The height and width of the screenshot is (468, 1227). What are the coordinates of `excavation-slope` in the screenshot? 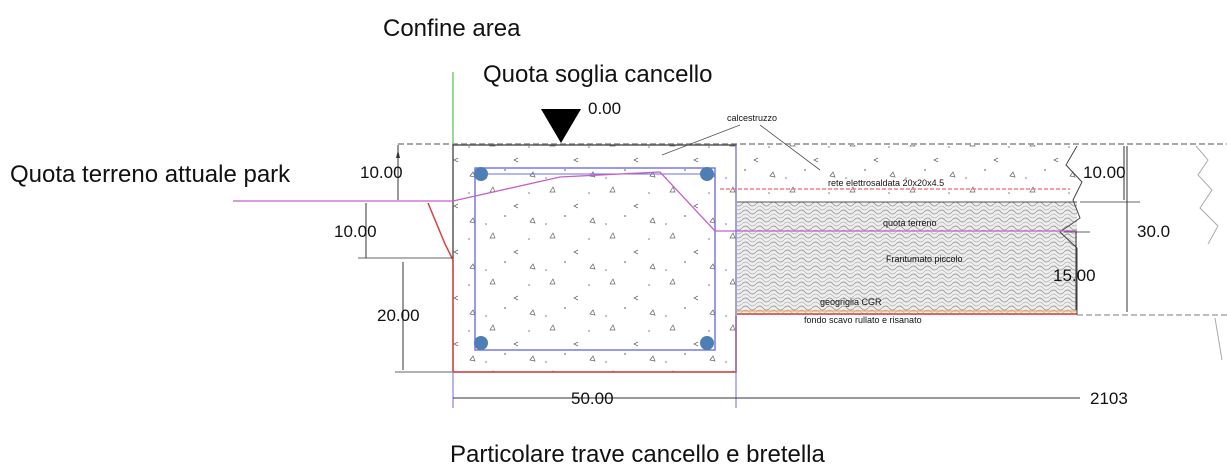 It's located at (440, 231).